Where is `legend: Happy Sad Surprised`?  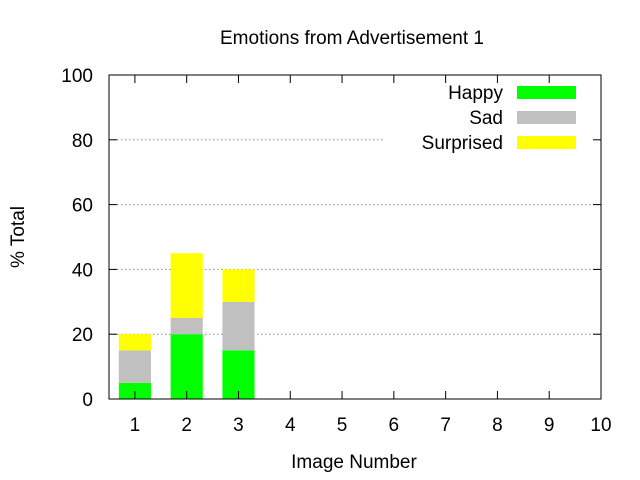
legend: Happy Sad Surprised is located at coordinates (499, 118).